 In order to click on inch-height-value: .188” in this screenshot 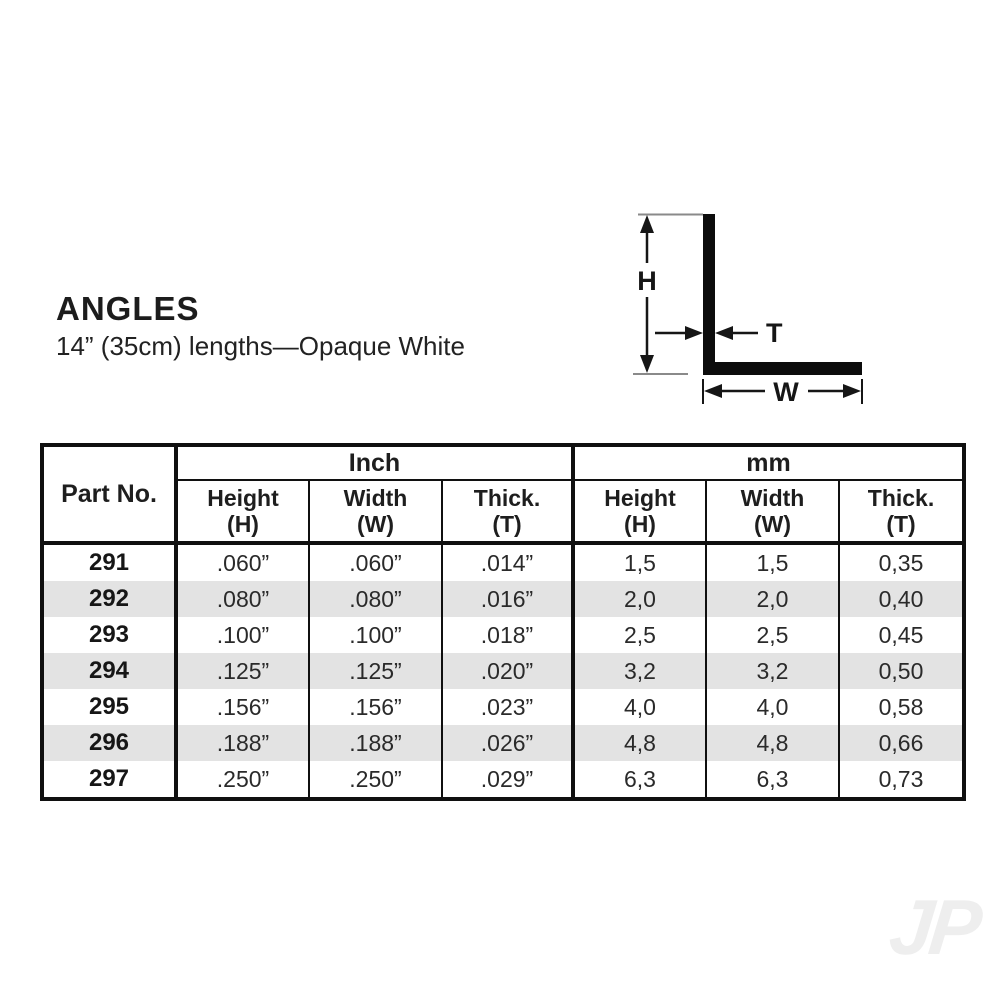, I will do `click(243, 743)`.